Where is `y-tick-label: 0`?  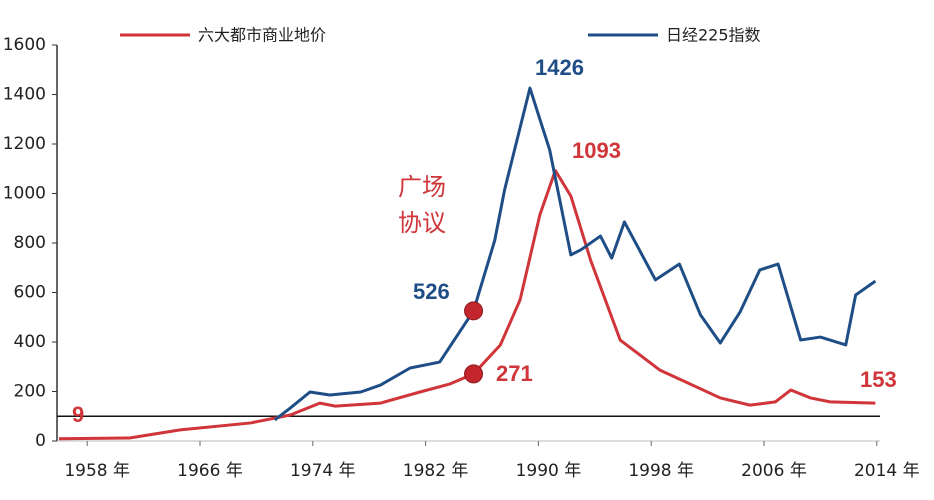
y-tick-label: 0 is located at coordinates (40, 441).